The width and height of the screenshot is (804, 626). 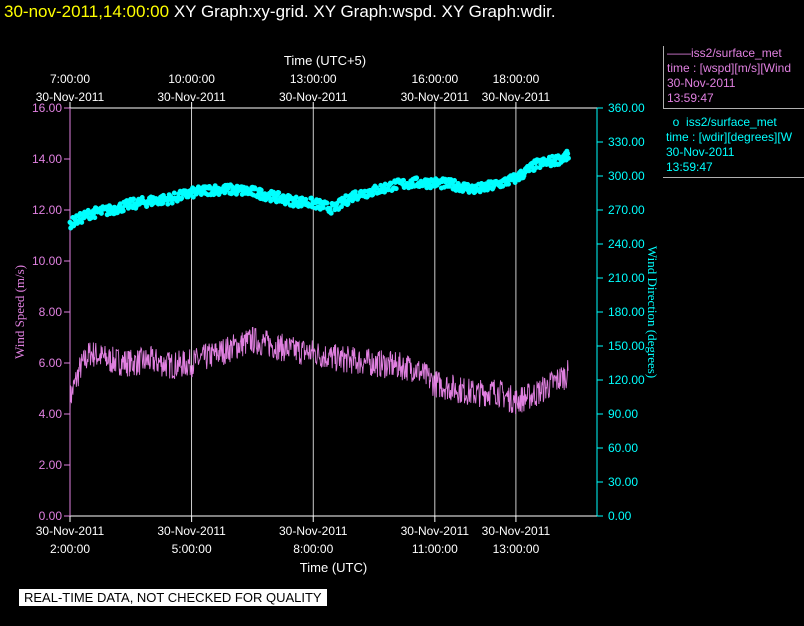 I want to click on legend-wind-speed-desc: time : [wspd][m/s][Wind, so click(x=729, y=68).